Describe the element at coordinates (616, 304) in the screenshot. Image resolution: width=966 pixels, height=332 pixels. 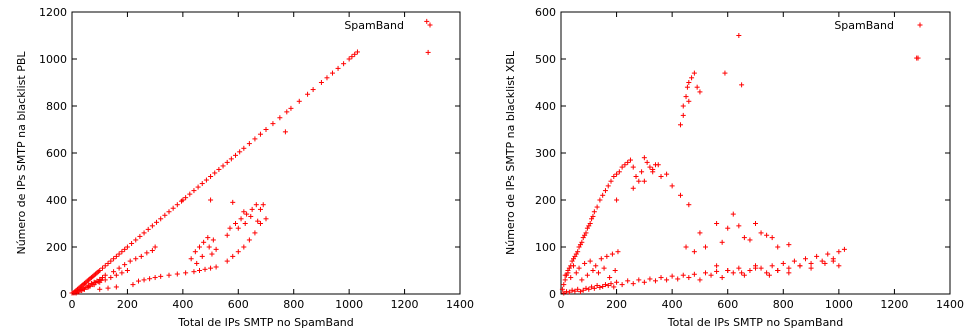
I see `x-tick-label: 200` at that location.